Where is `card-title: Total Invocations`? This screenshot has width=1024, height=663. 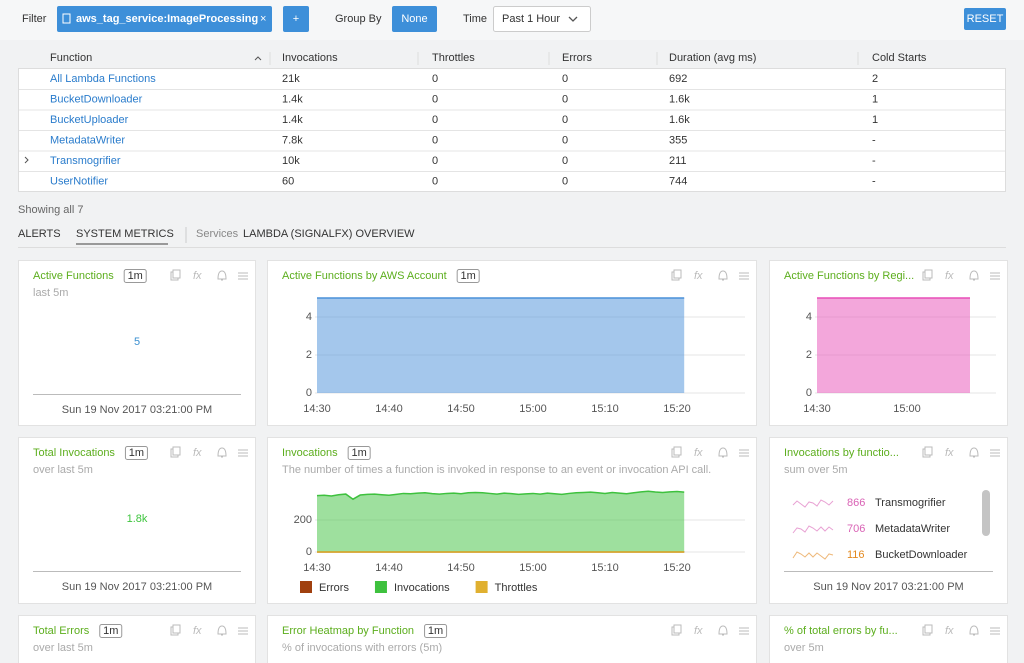 card-title: Total Invocations is located at coordinates (74, 453).